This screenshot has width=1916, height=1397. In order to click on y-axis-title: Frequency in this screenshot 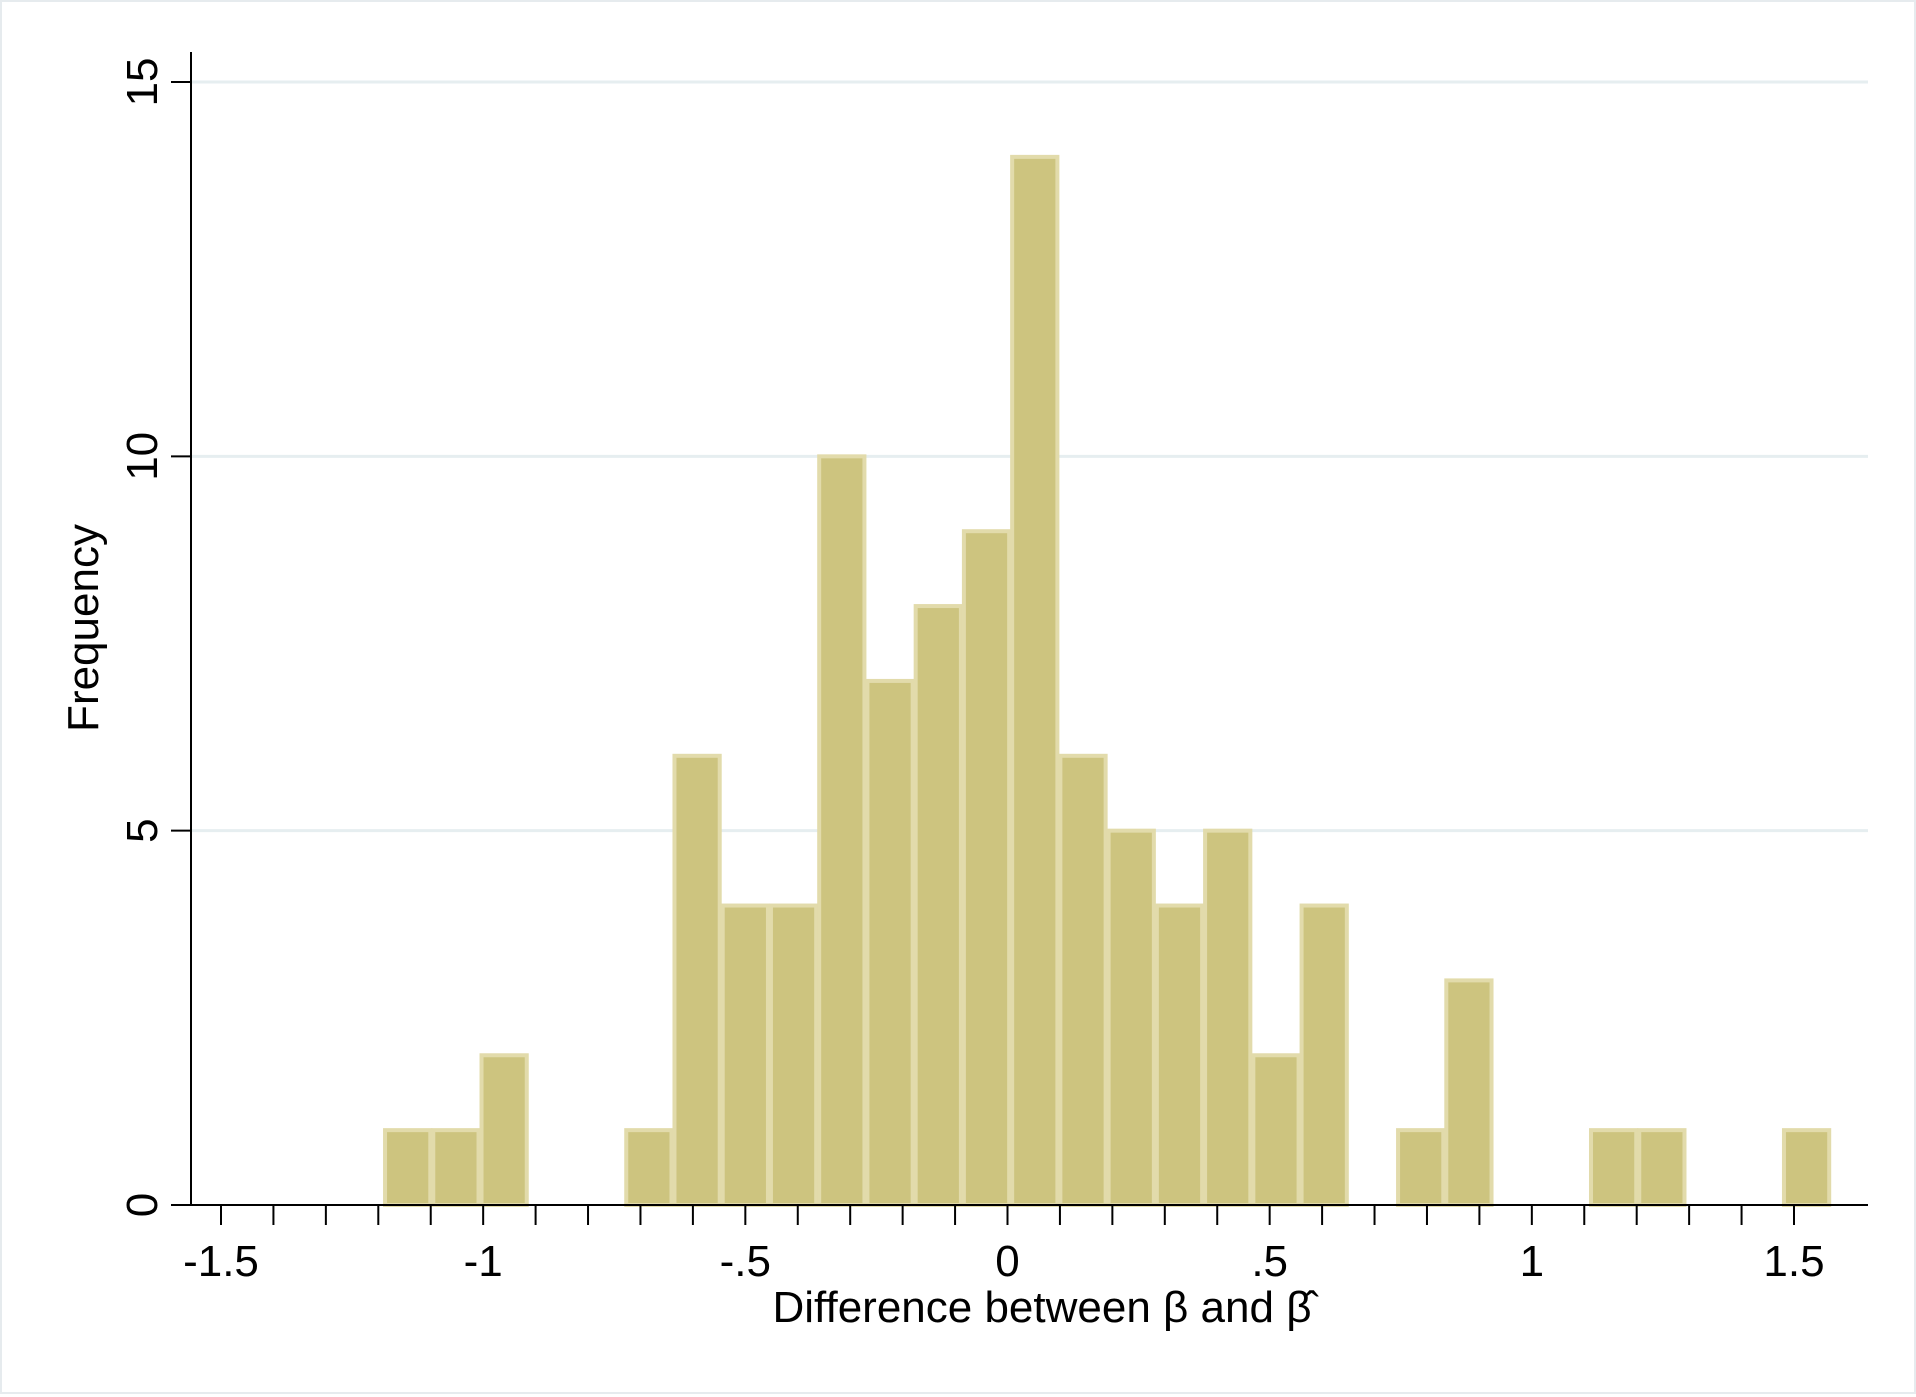, I will do `click(83, 628)`.